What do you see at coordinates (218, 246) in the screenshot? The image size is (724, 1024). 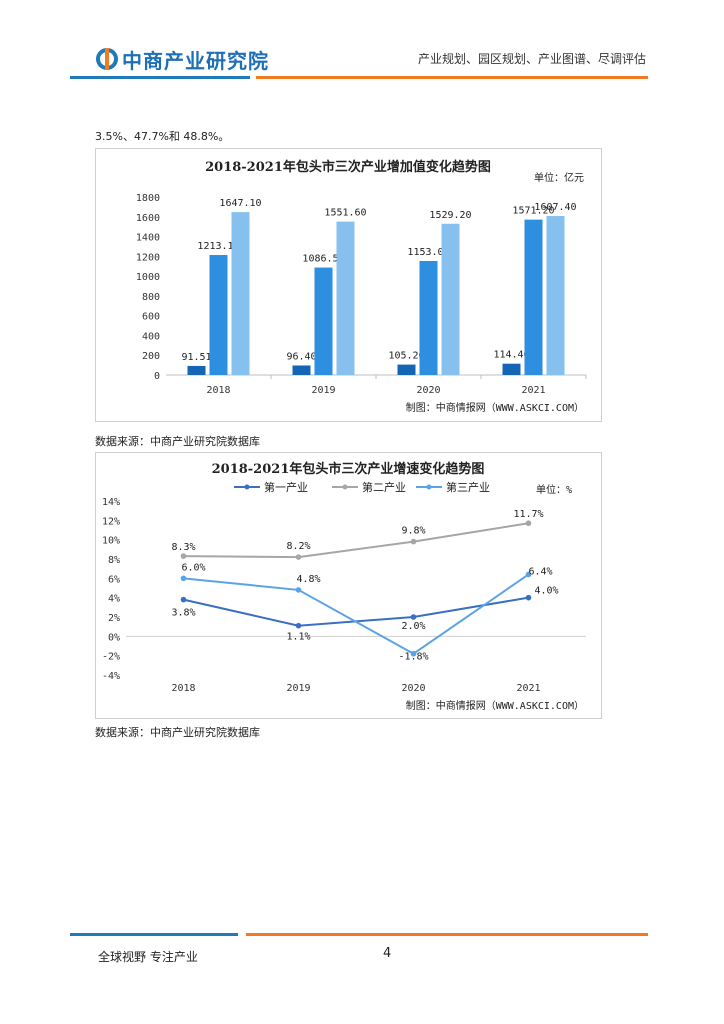 I see `bar-data-label: 1213.19` at bounding box center [218, 246].